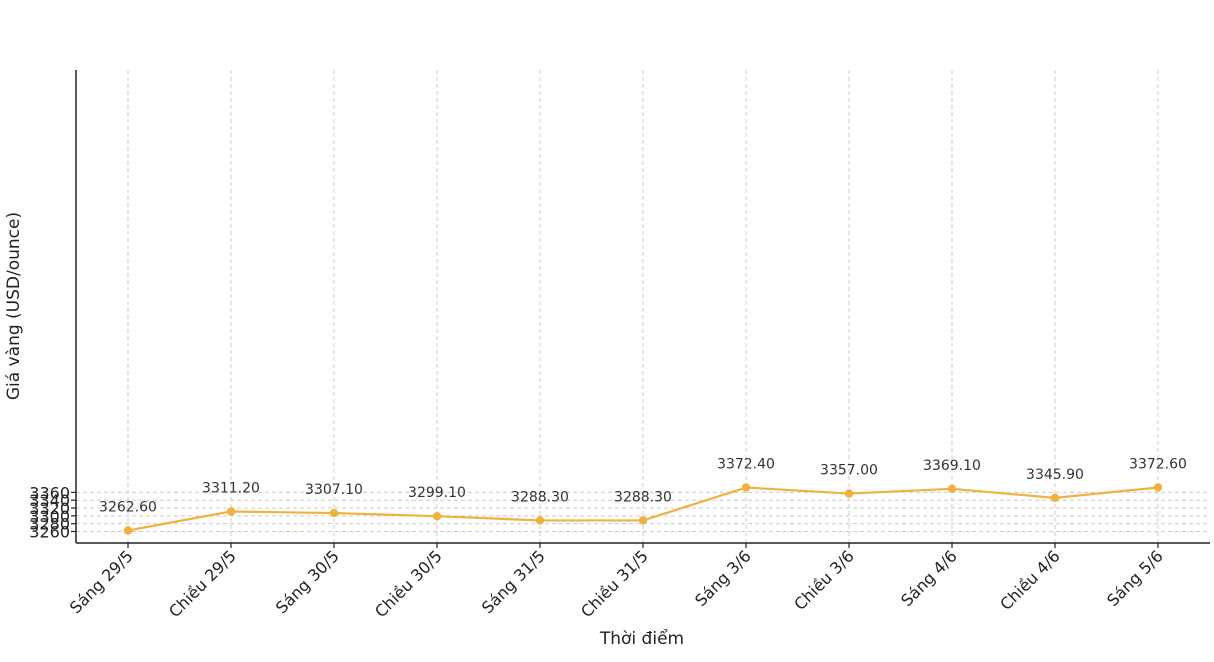  I want to click on data-label: 3372.60, so click(1158, 464).